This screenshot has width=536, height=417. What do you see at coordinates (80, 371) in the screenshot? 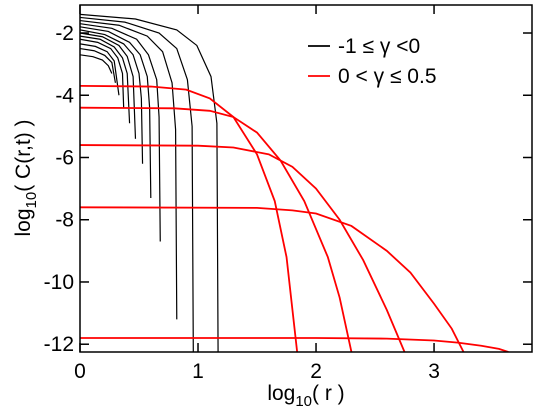
I see `x-tick-label: 0` at bounding box center [80, 371].